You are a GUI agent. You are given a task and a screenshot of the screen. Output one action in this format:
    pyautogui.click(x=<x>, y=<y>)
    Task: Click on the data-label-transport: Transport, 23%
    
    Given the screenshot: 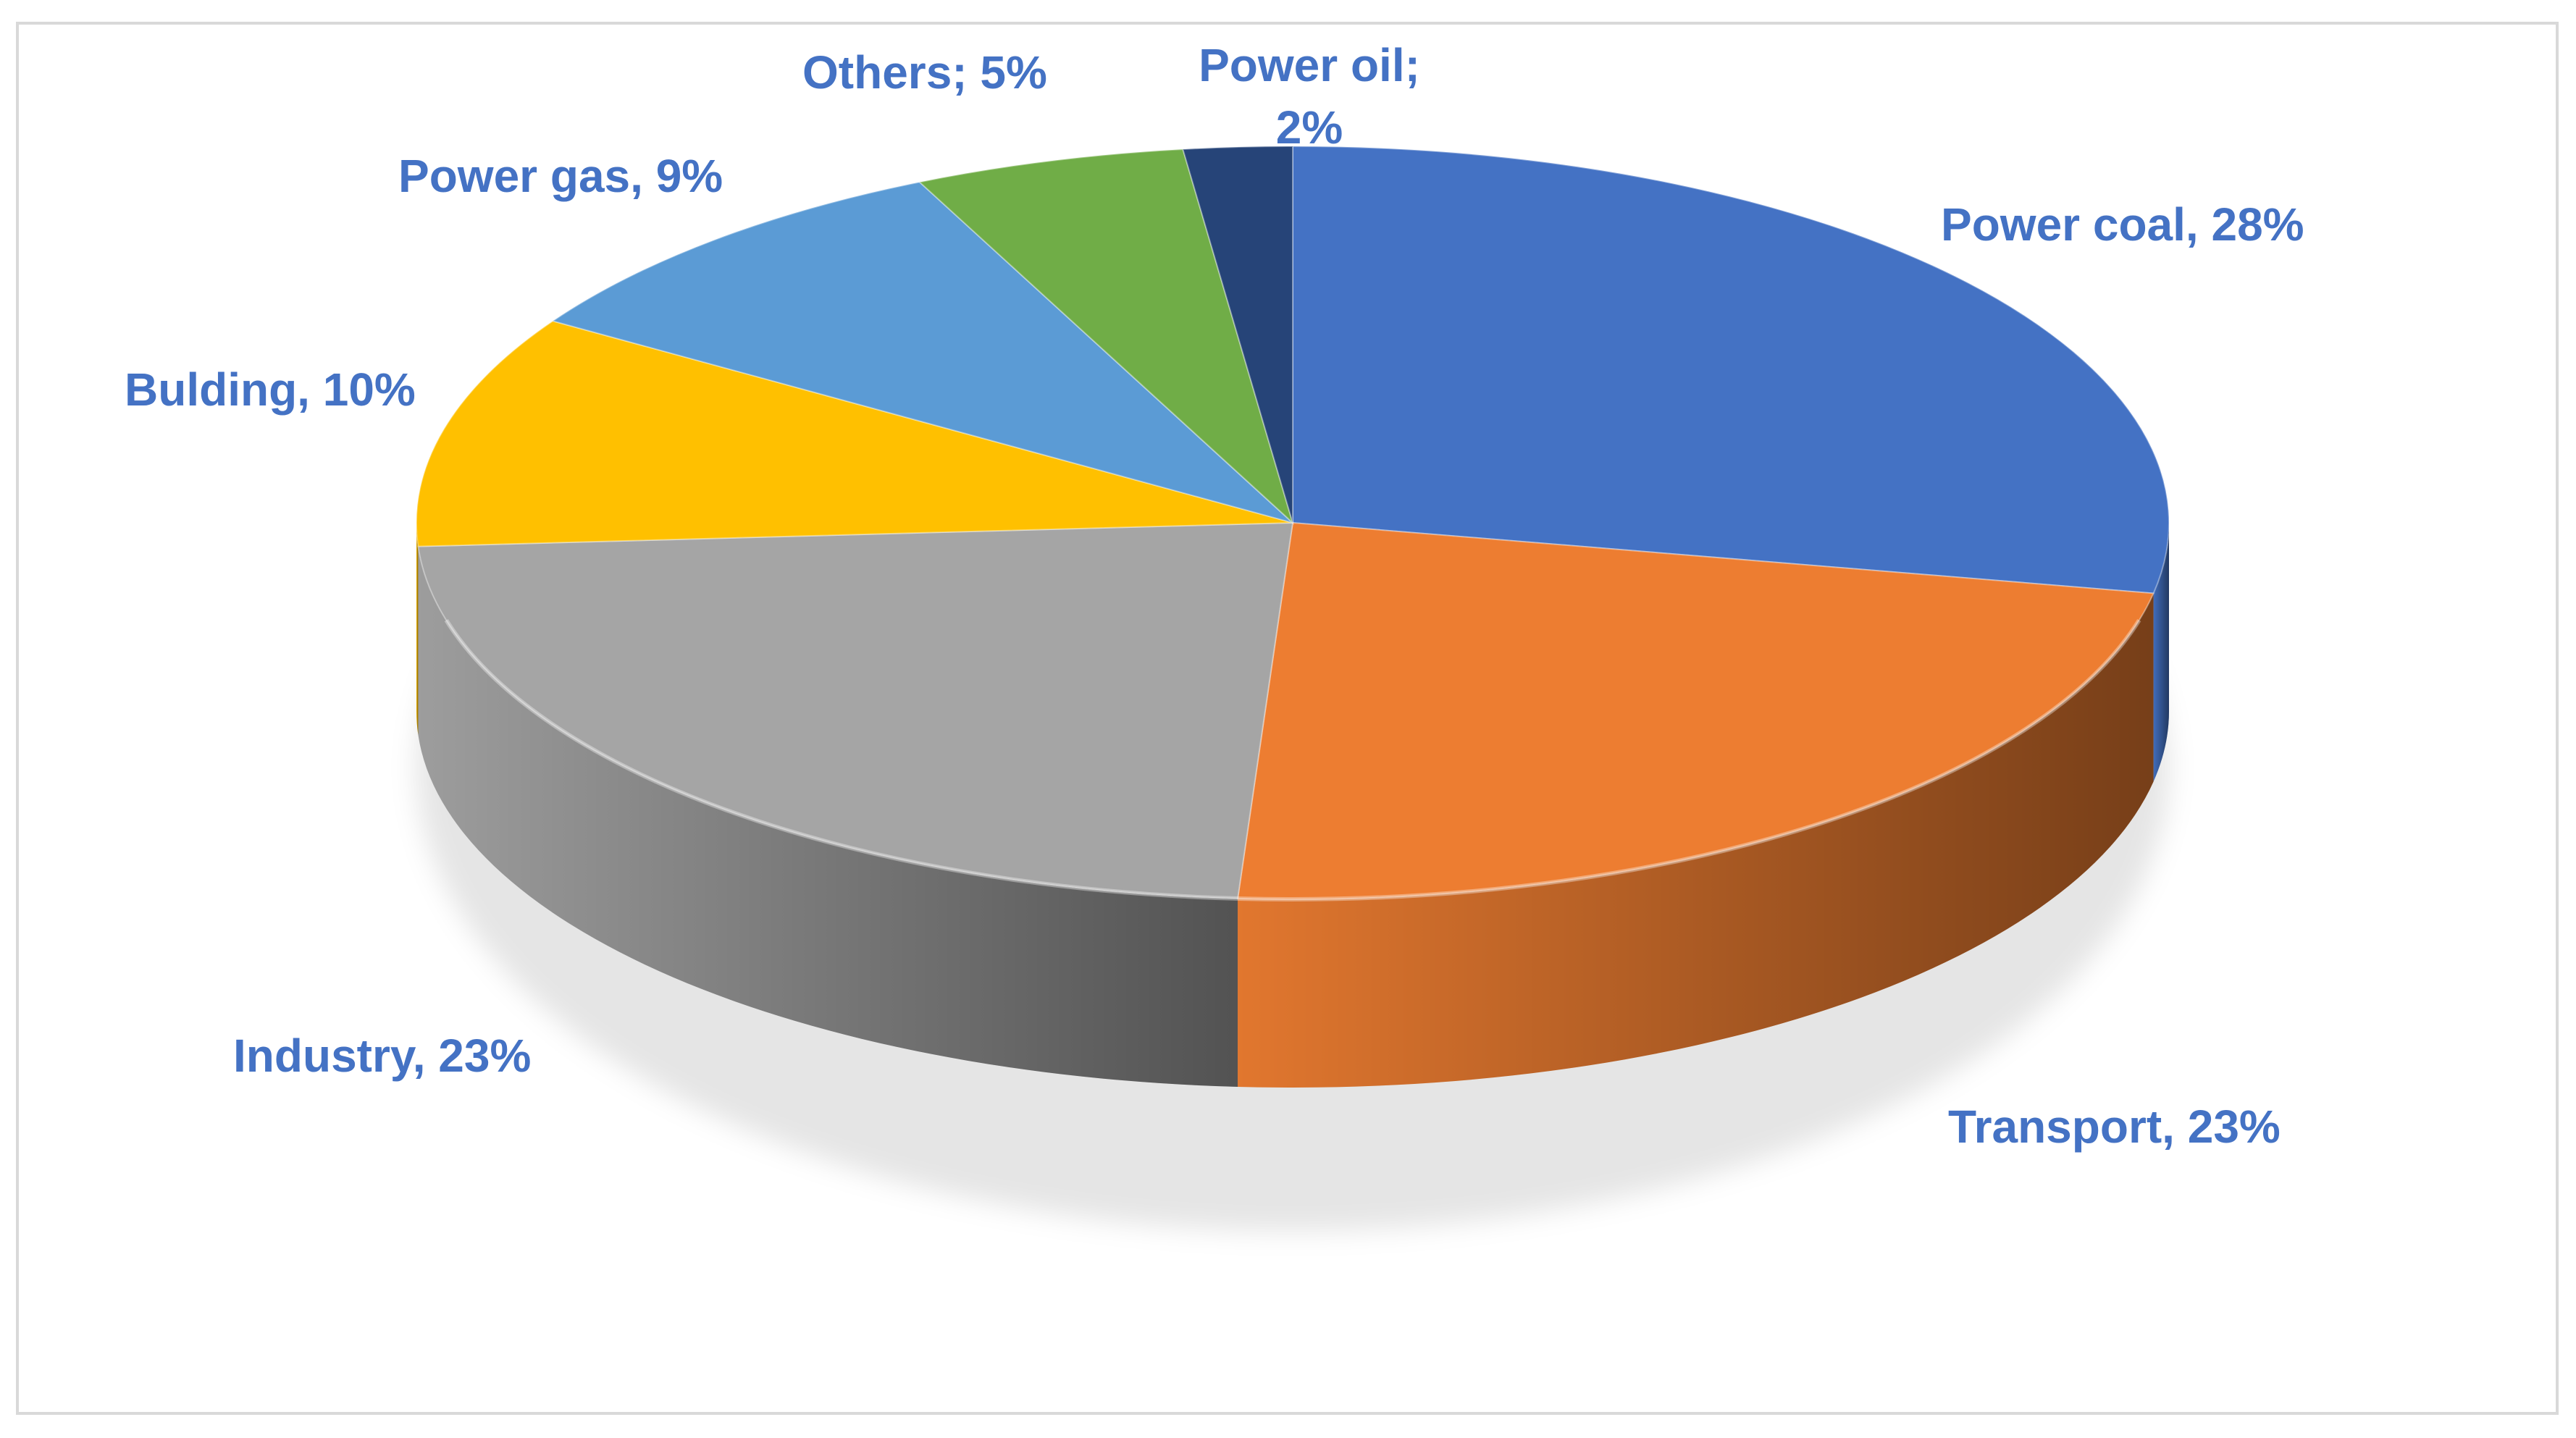 What is the action you would take?
    pyautogui.click(x=2114, y=1127)
    